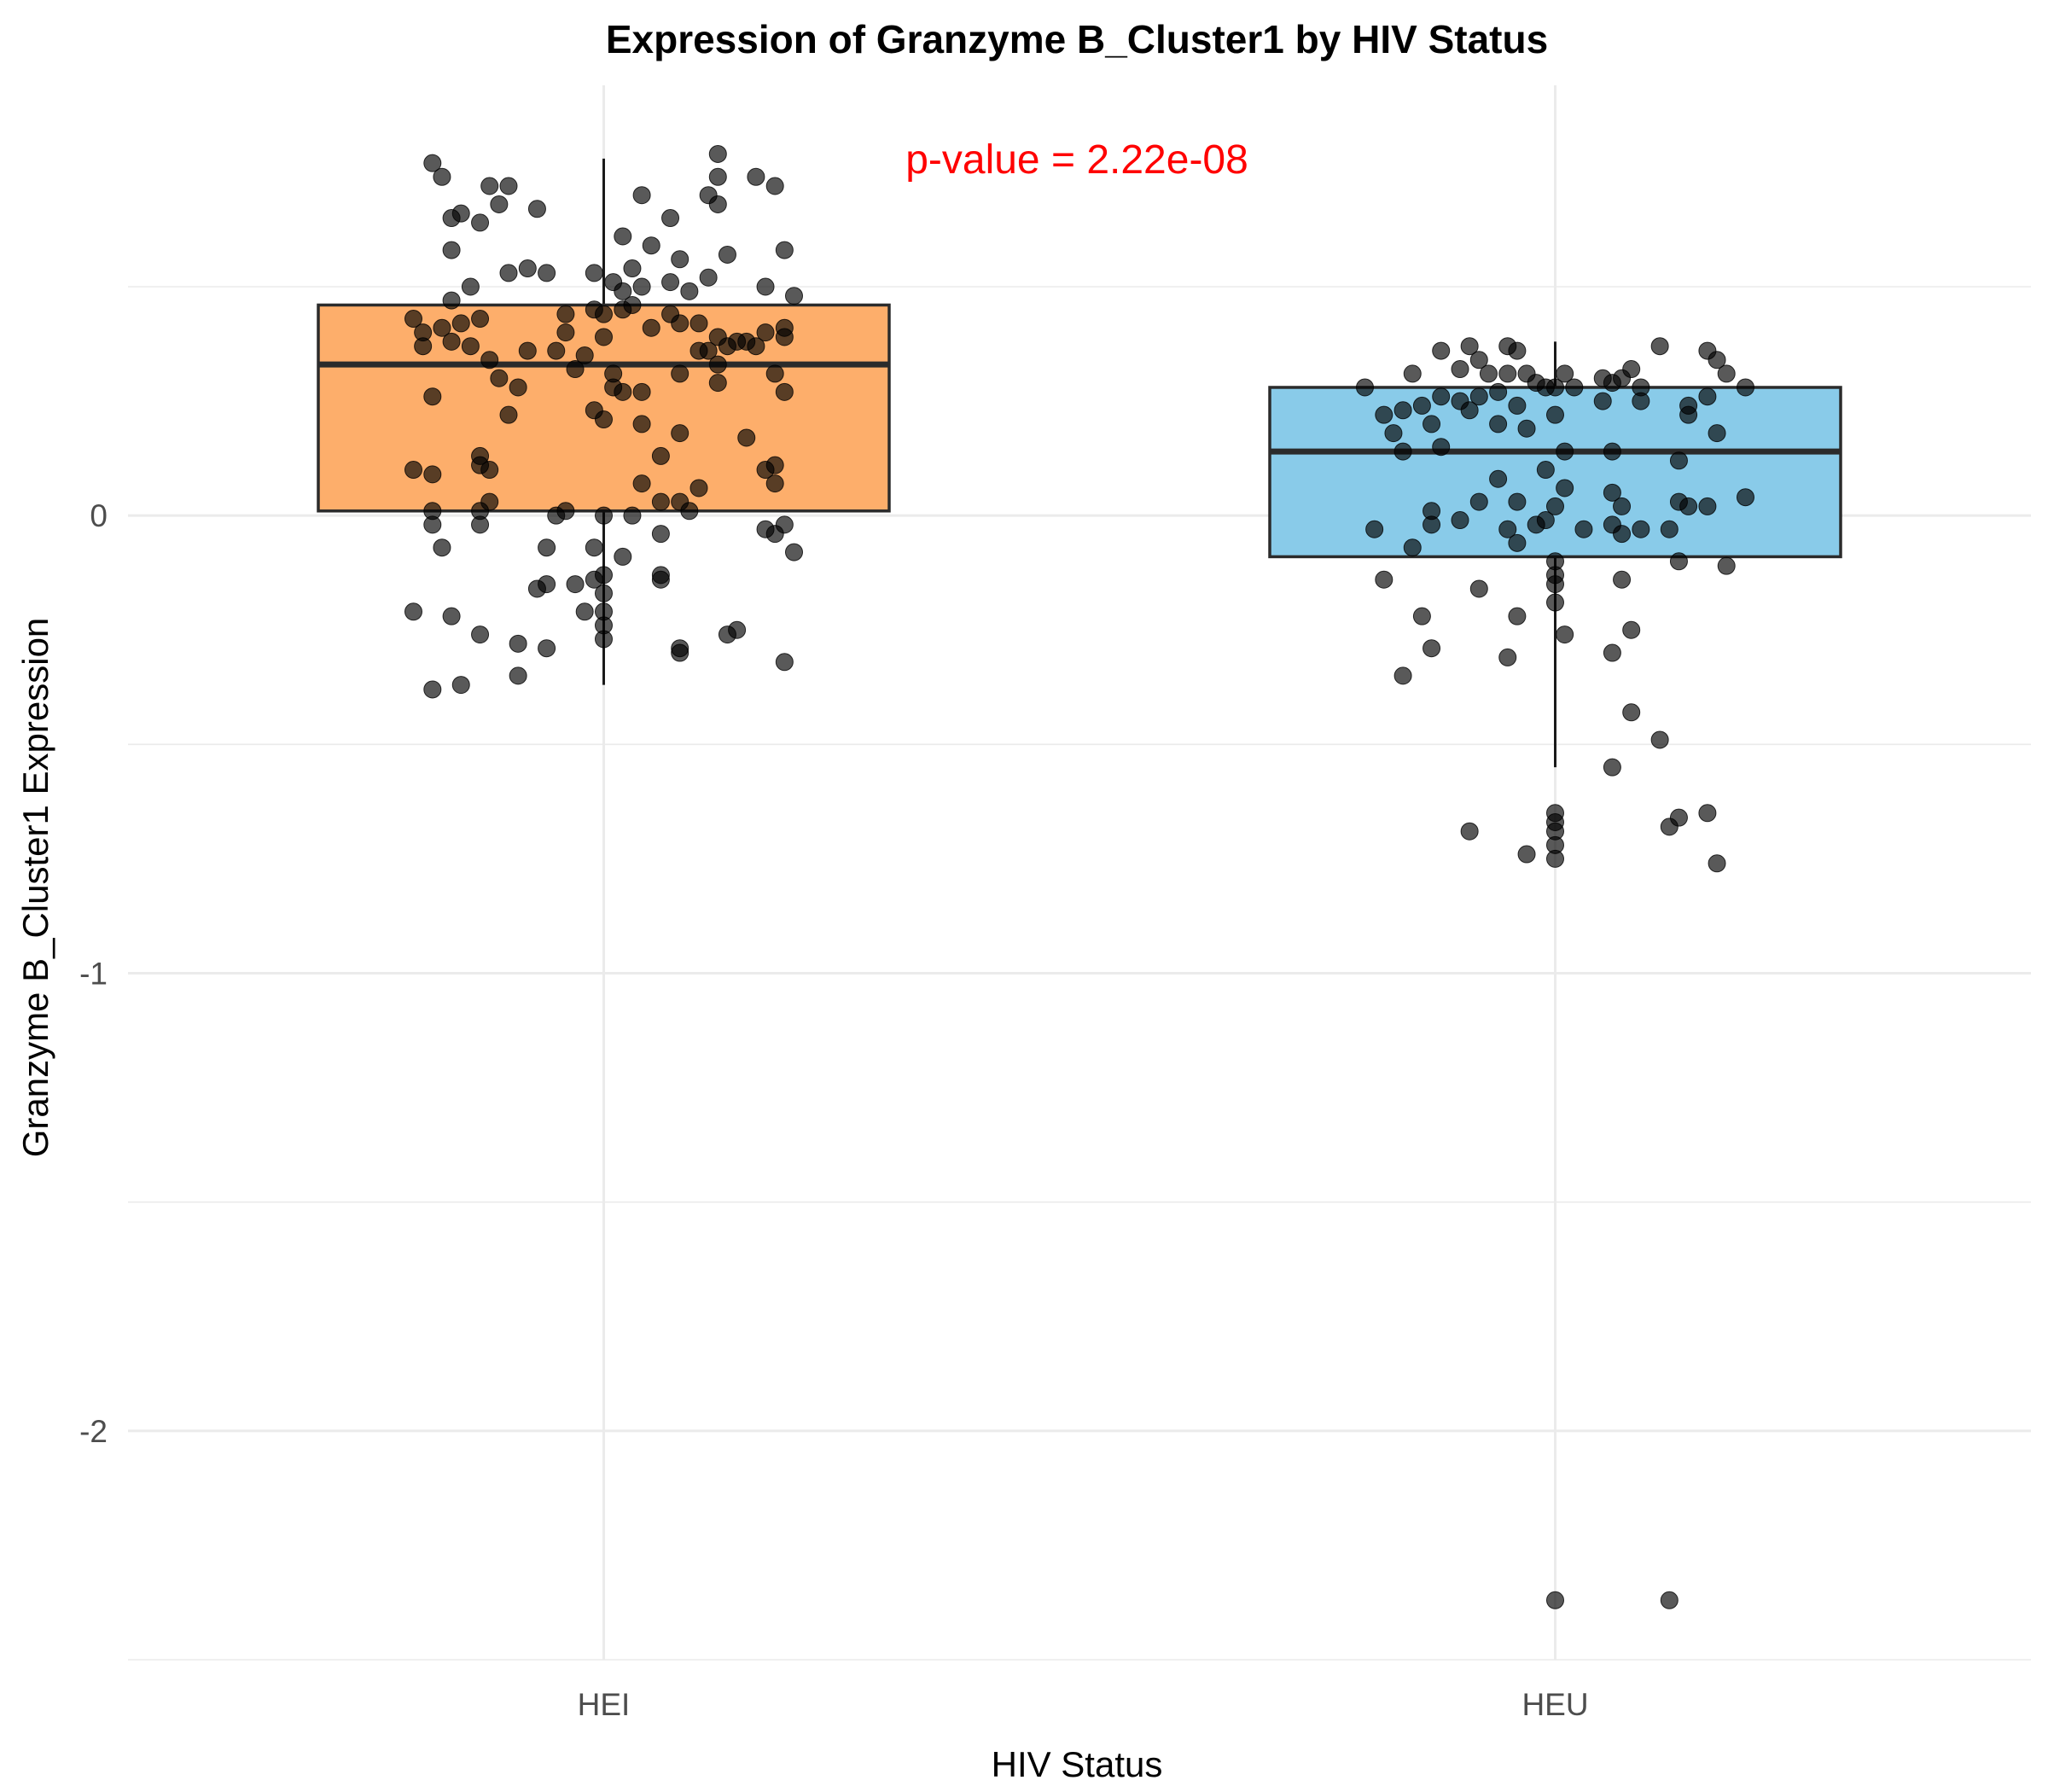 The image size is (2048, 1792). Describe the element at coordinates (99, 515) in the screenshot. I see `y-tick-label: 0` at that location.